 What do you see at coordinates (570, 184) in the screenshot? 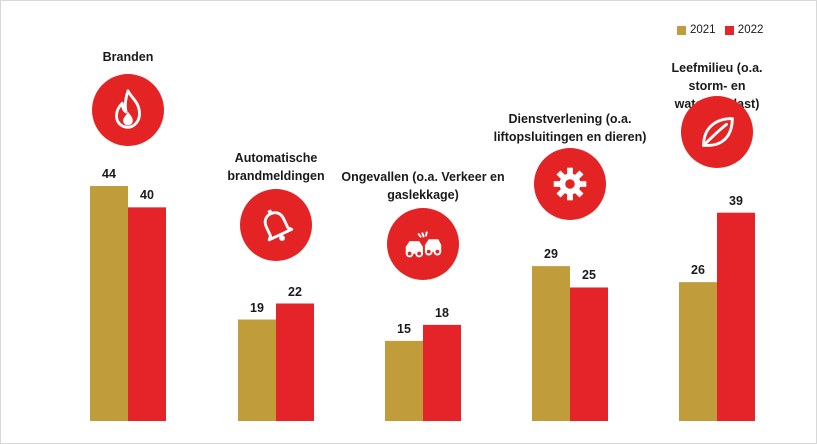
I see `gear-icon` at bounding box center [570, 184].